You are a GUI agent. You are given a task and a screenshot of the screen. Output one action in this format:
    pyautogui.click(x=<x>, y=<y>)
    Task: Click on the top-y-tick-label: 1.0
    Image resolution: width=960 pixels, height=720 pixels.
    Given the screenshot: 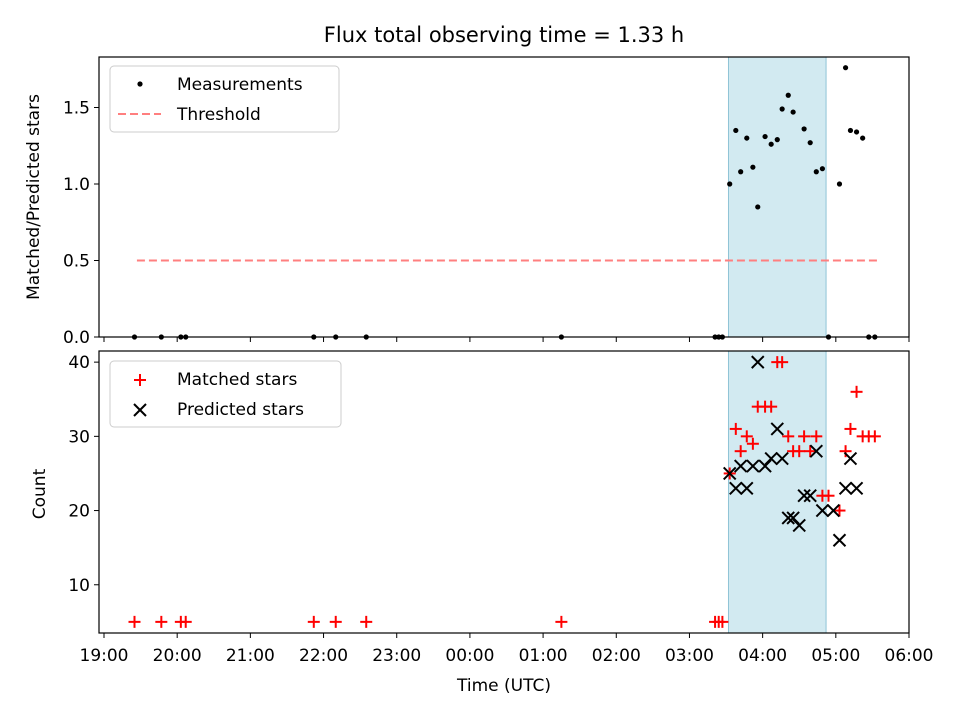 What is the action you would take?
    pyautogui.click(x=76, y=185)
    